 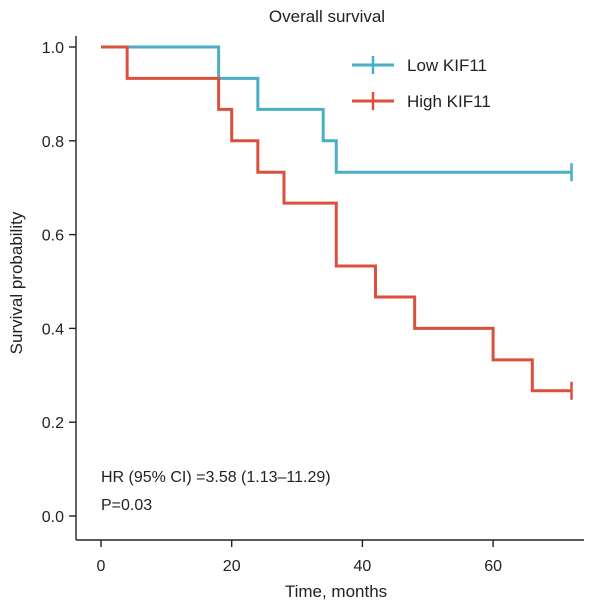 I want to click on y-tick-label: 0.0, so click(x=53, y=517).